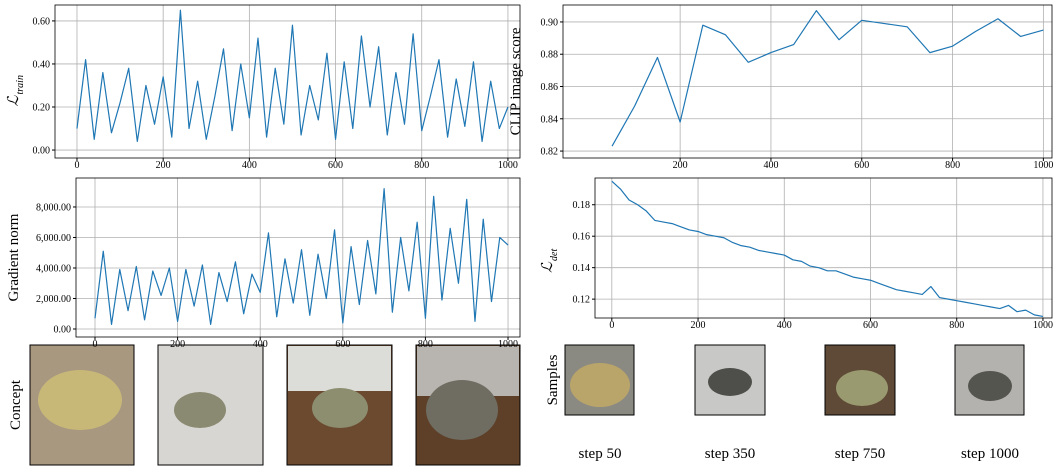 The width and height of the screenshot is (1063, 471). What do you see at coordinates (42, 21) in the screenshot?
I see `y-tick-label: 0.60` at bounding box center [42, 21].